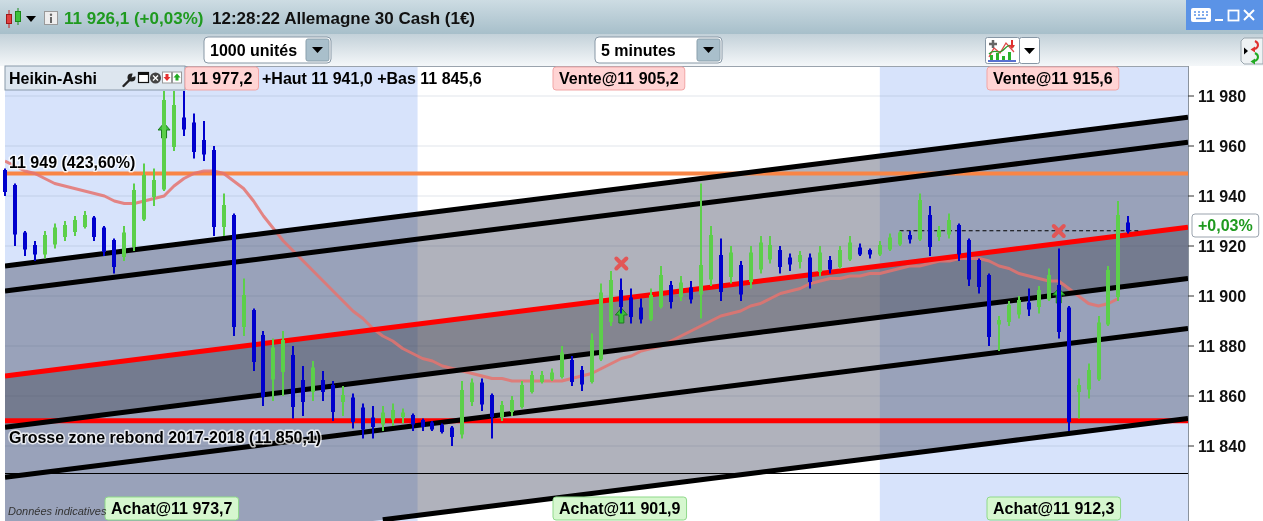  Describe the element at coordinates (1222, 96) in the screenshot. I see `y-tick-label: 11 980` at that location.